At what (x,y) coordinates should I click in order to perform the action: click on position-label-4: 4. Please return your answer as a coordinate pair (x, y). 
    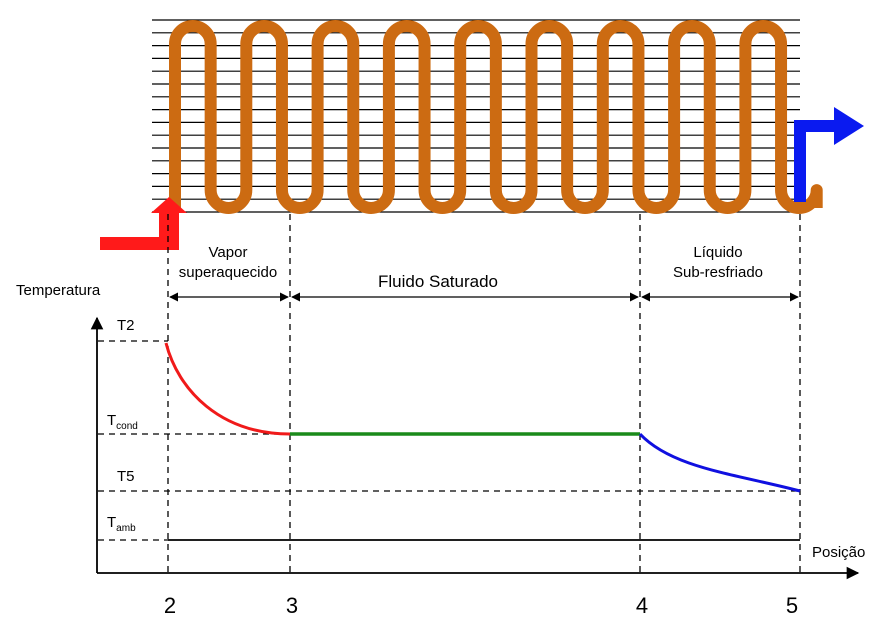
    Looking at the image, I should click on (642, 605).